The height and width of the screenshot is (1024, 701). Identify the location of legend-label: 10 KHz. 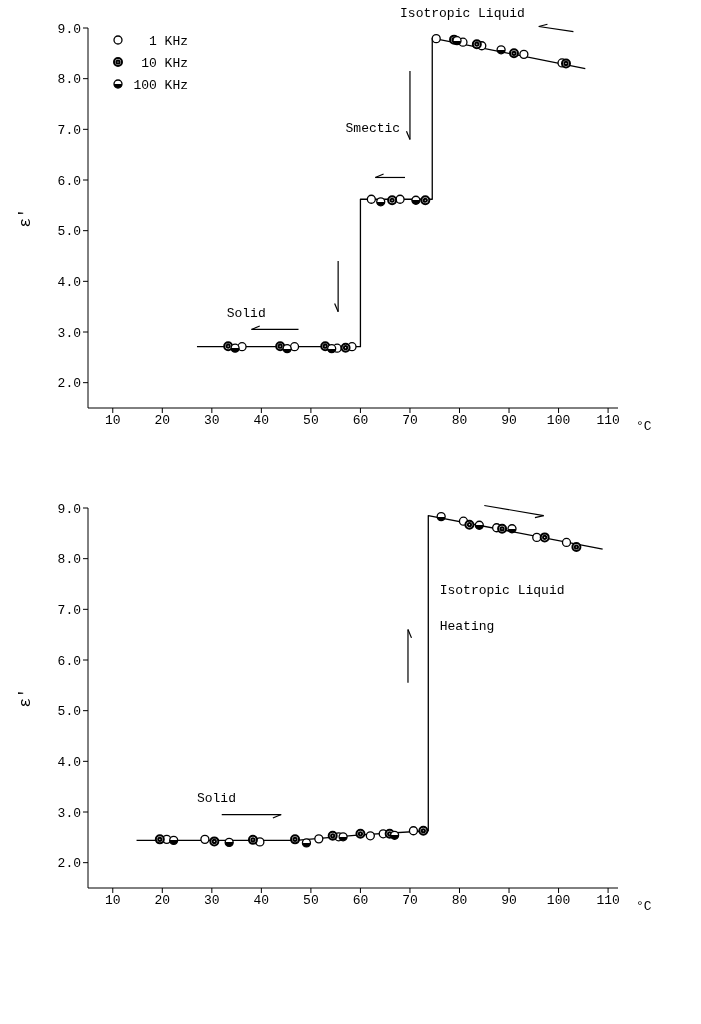
(164, 63).